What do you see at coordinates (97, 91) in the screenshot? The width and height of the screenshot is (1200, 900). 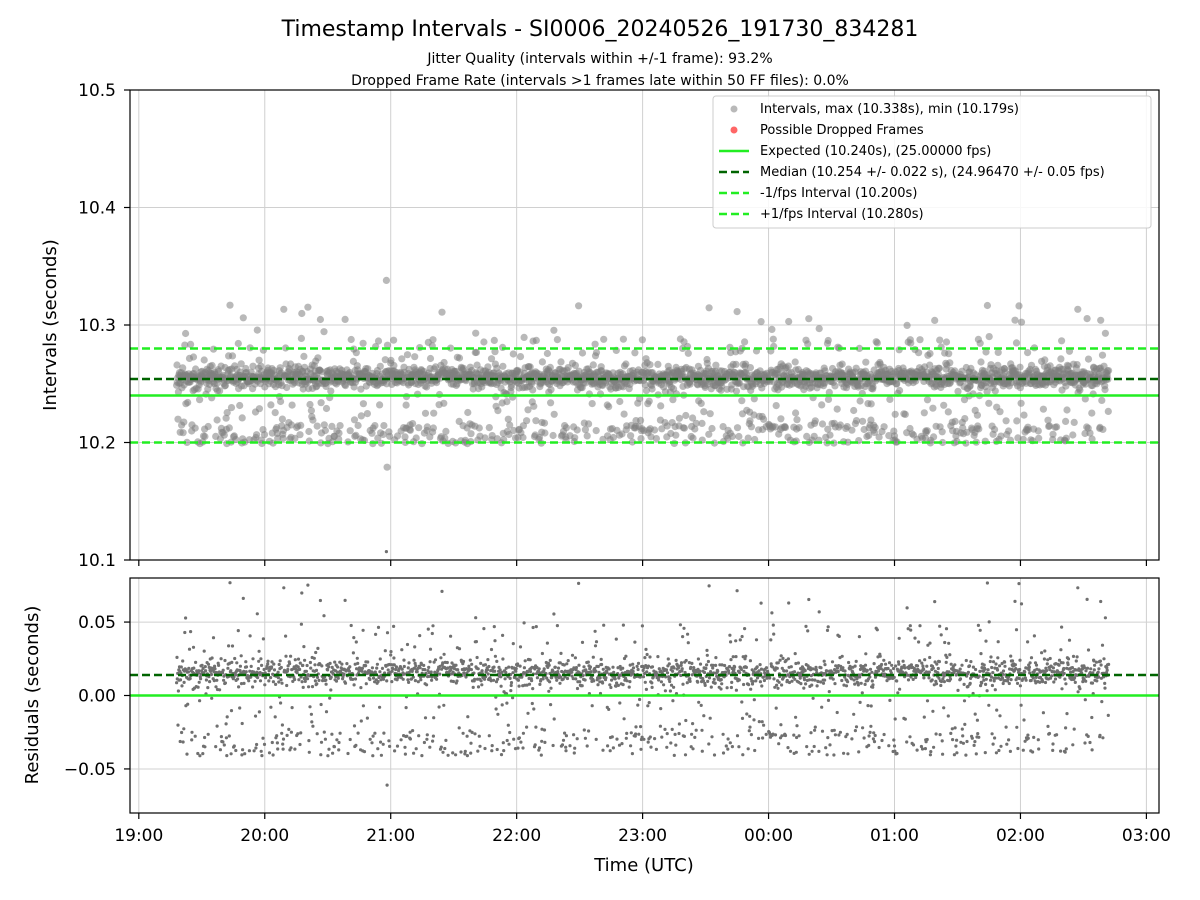 I see `y-tick-label: 10.5` at bounding box center [97, 91].